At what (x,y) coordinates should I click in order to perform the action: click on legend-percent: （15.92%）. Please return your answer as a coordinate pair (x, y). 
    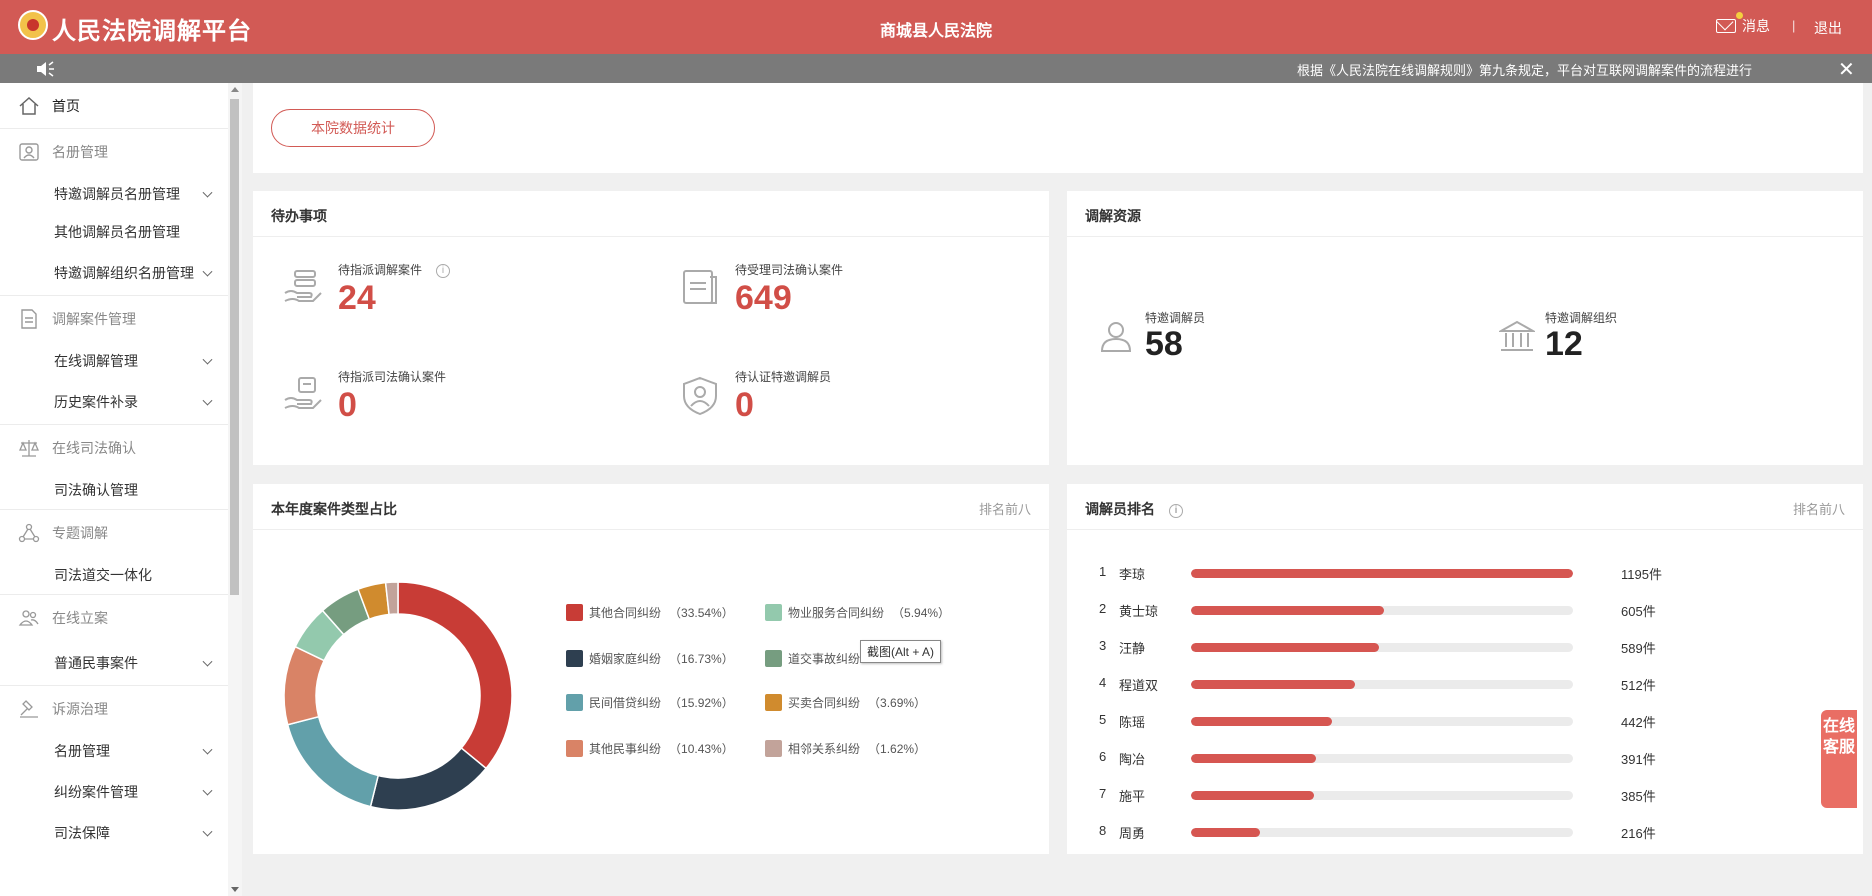
    Looking at the image, I should click on (701, 703).